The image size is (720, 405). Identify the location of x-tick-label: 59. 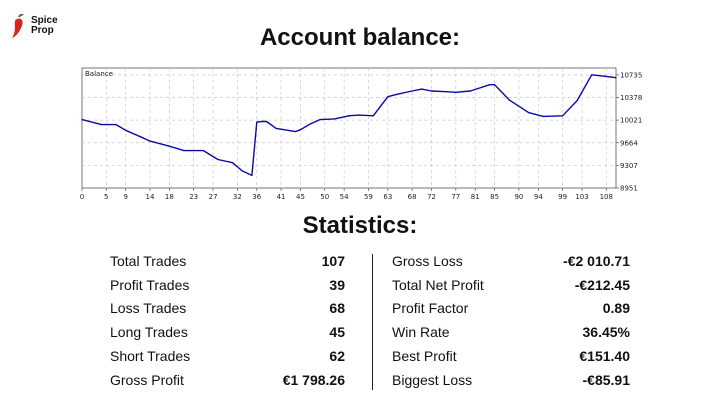
(368, 197).